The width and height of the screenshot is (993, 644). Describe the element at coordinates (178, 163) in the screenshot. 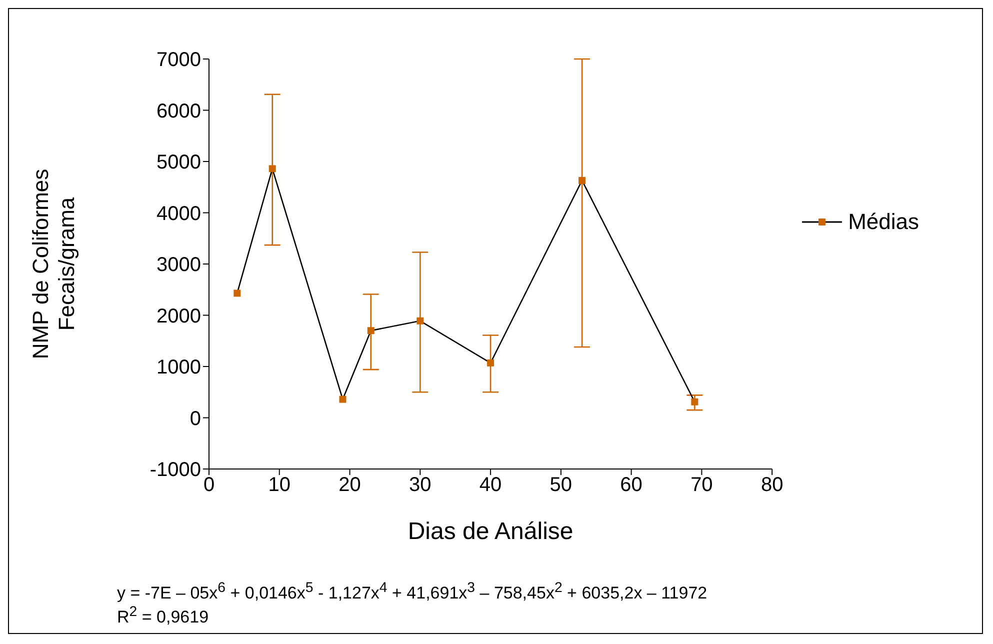

I see `y-tick-label: 5000` at that location.